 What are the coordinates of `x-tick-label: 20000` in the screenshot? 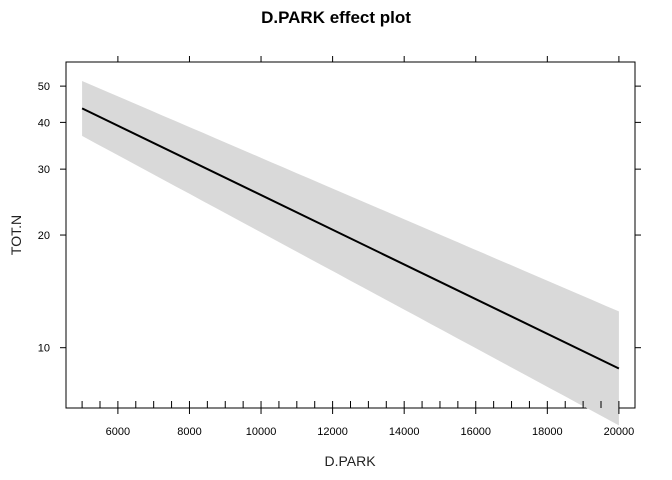 It's located at (619, 432).